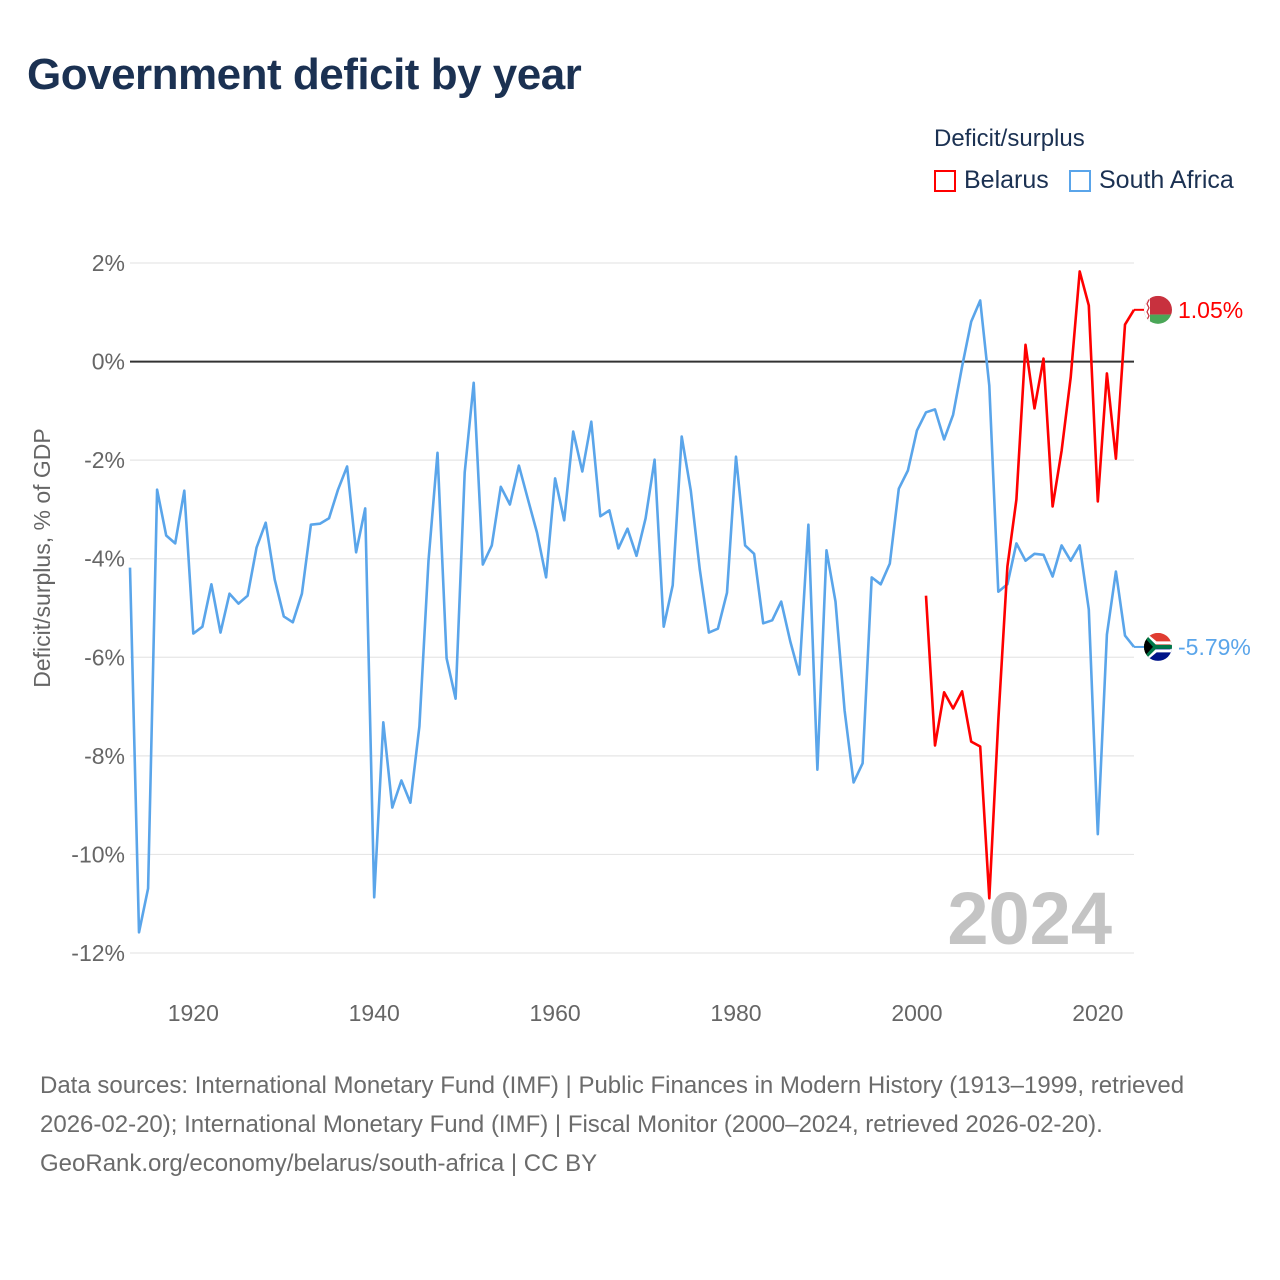 The height and width of the screenshot is (1280, 1280). Describe the element at coordinates (374, 1013) in the screenshot. I see `x-tick-label: 1940` at that location.